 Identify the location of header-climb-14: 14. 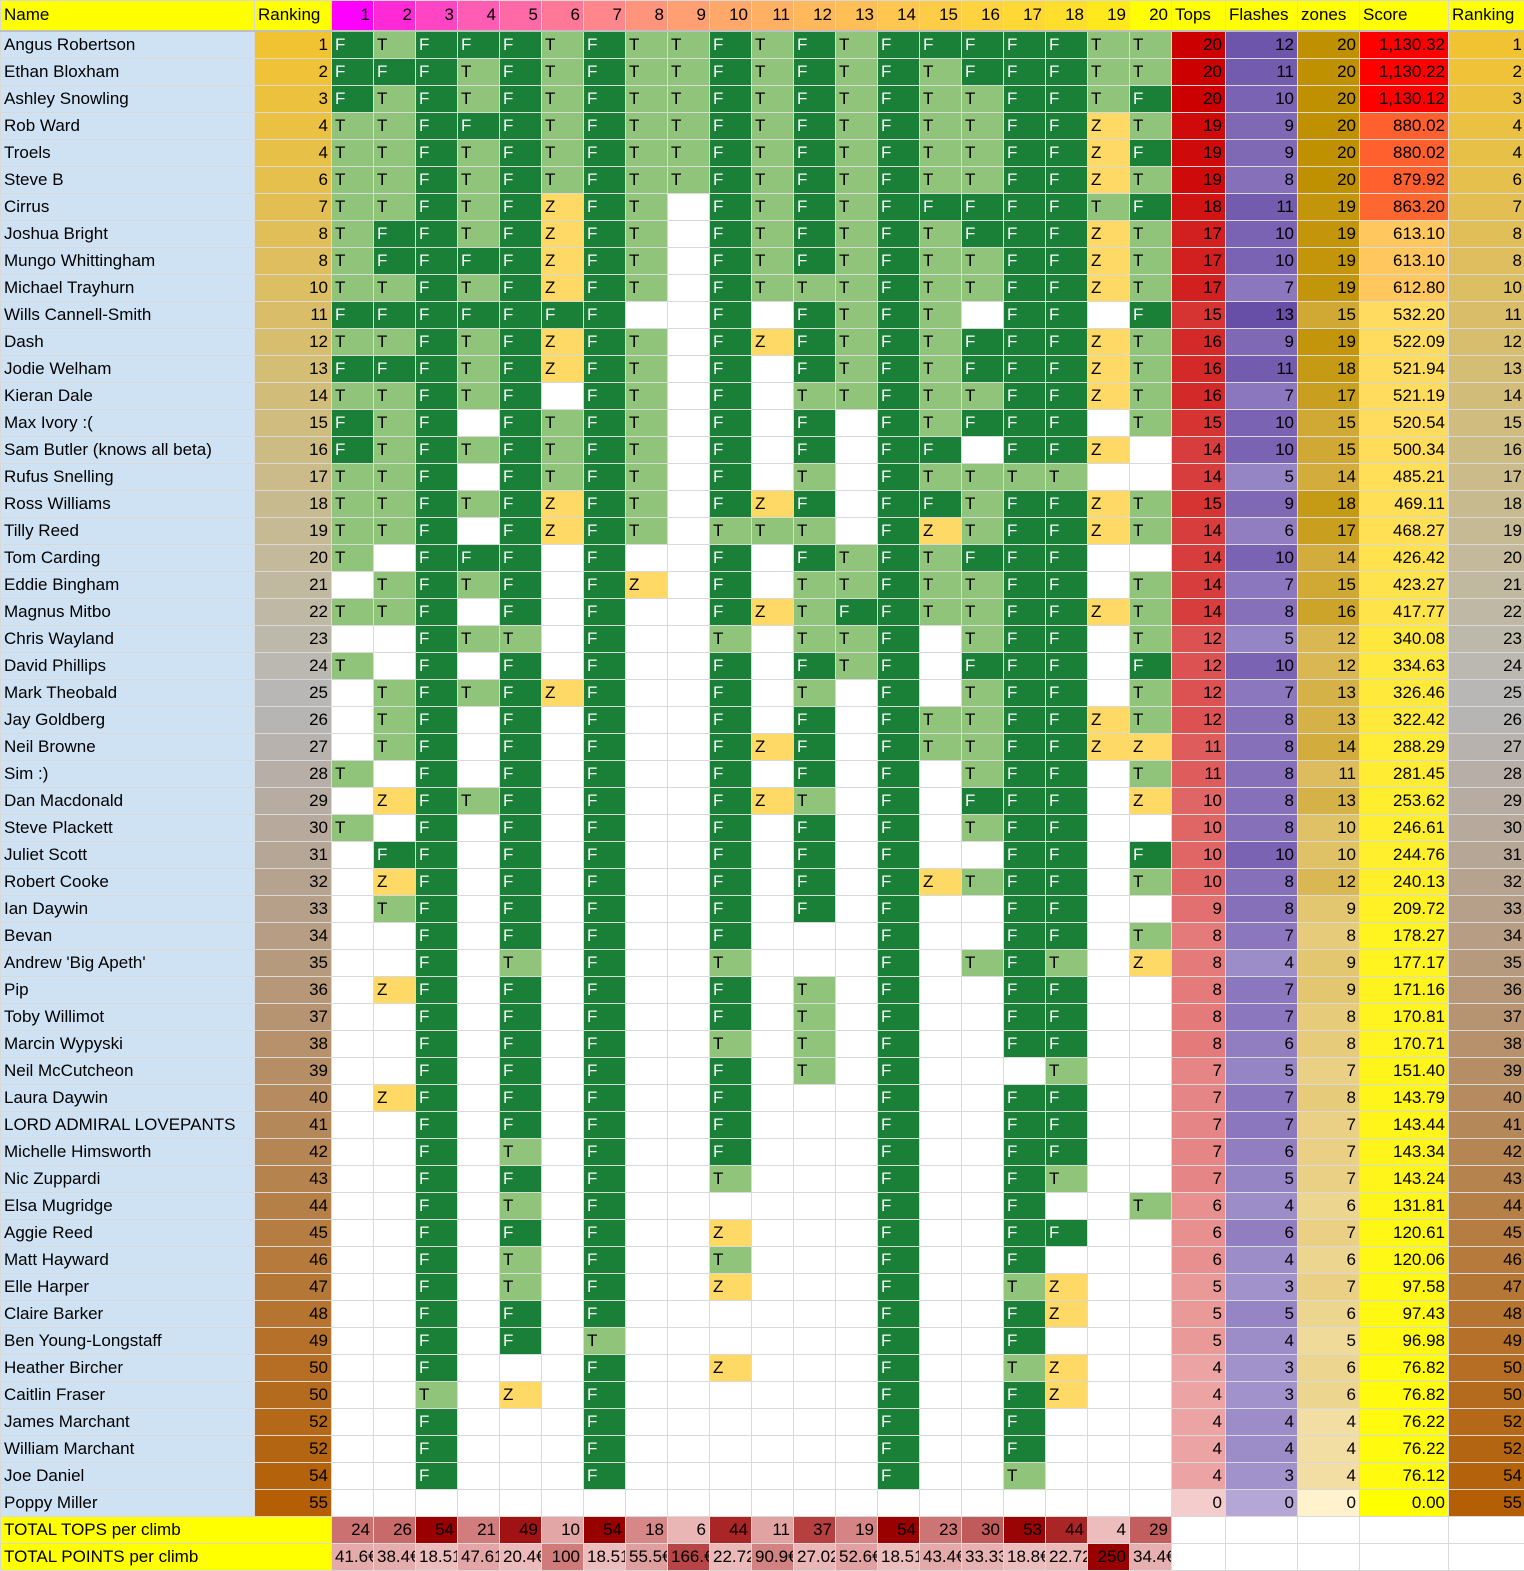
(899, 16).